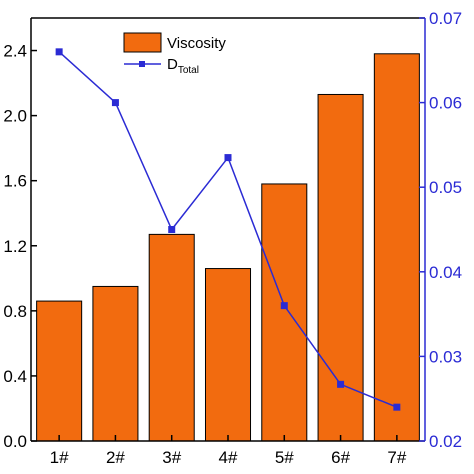 This screenshot has height=474, width=474. I want to click on left-tick-label: 2.4, so click(15, 51).